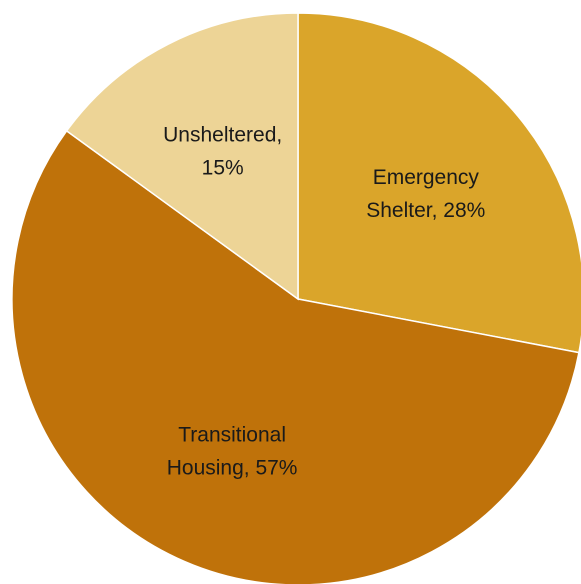 The height and width of the screenshot is (584, 581). What do you see at coordinates (223, 168) in the screenshot?
I see `pie-label-line: 15%` at bounding box center [223, 168].